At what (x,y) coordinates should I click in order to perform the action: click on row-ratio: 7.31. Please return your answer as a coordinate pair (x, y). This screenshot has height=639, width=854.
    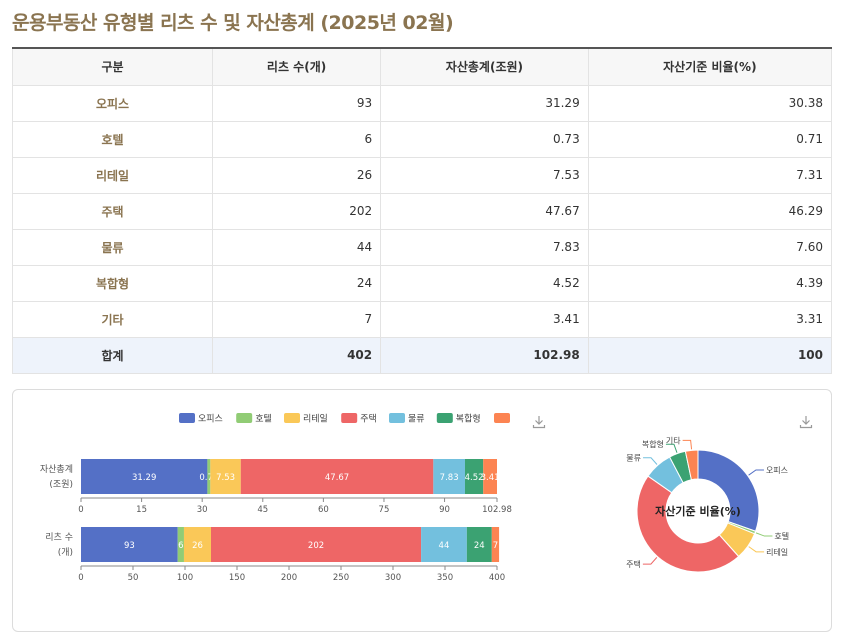
    Looking at the image, I should click on (710, 175).